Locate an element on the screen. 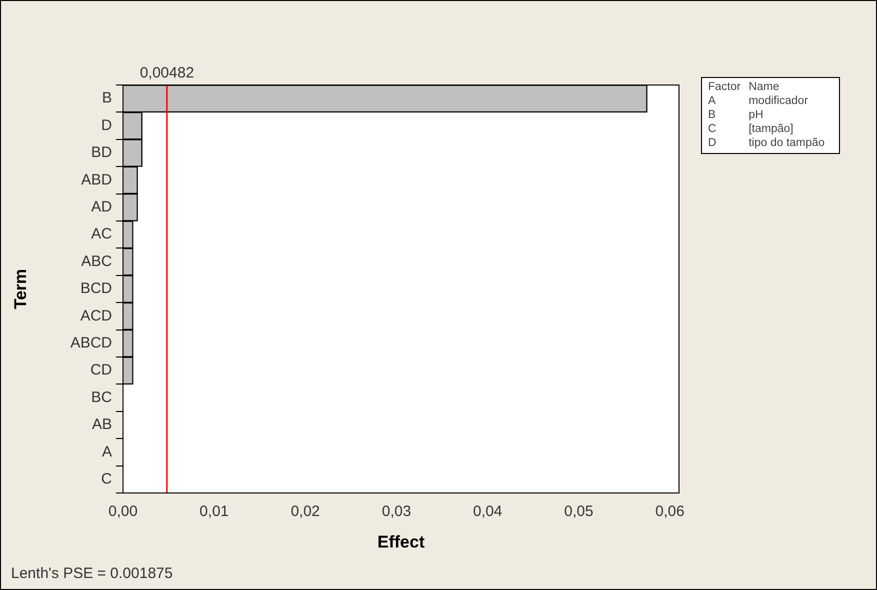  y-tick-label: AC is located at coordinates (101, 234).